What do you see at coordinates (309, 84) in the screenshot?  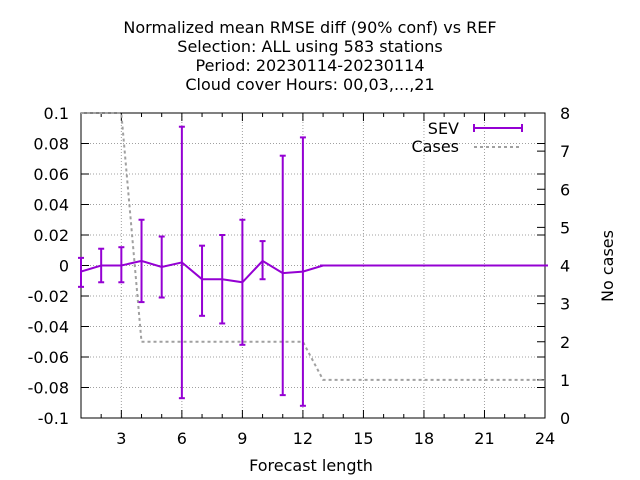 I see `title-line-4: Cloud cover Hours: 00,03,...,21` at bounding box center [309, 84].